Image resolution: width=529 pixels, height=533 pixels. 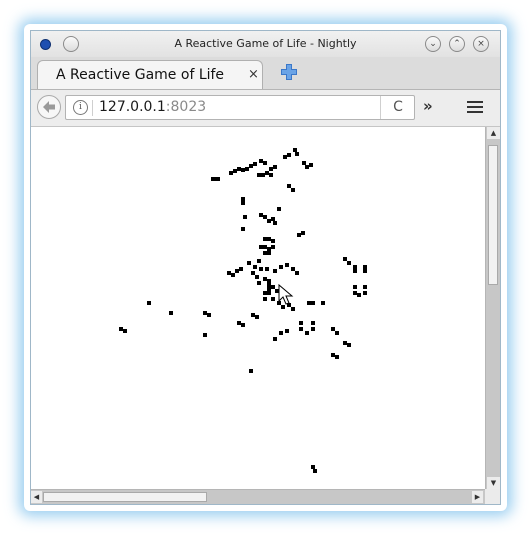 I want to click on horizontal-scrollbar: ◀ ▶, so click(x=258, y=496).